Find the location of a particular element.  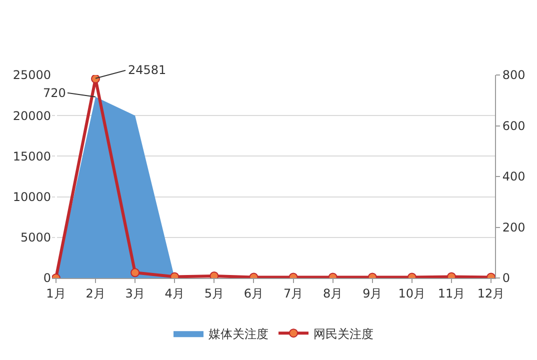

y2-tick-label: 800 is located at coordinates (514, 75).